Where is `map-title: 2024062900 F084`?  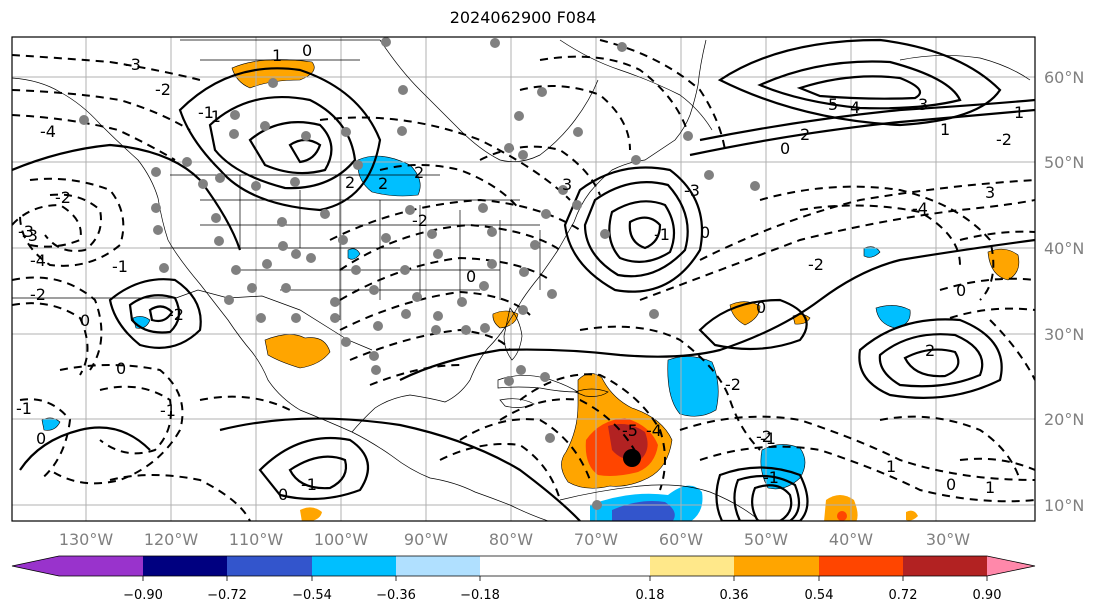 map-title: 2024062900 F084 is located at coordinates (523, 17).